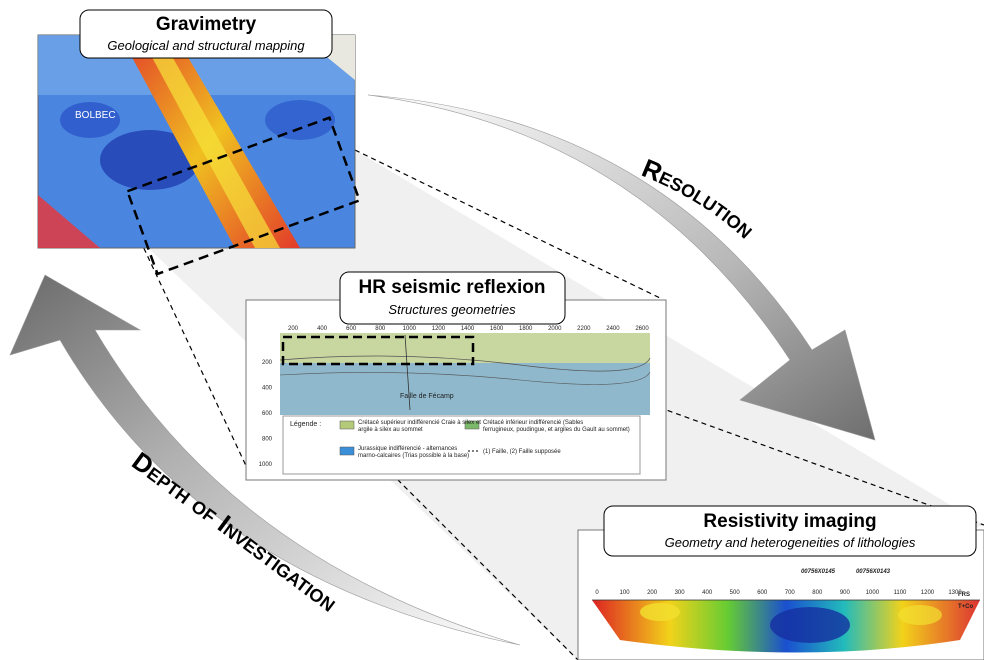 The image size is (984, 660). Describe the element at coordinates (351, 329) in the screenshot. I see `seismic-top-tick: 600` at that location.